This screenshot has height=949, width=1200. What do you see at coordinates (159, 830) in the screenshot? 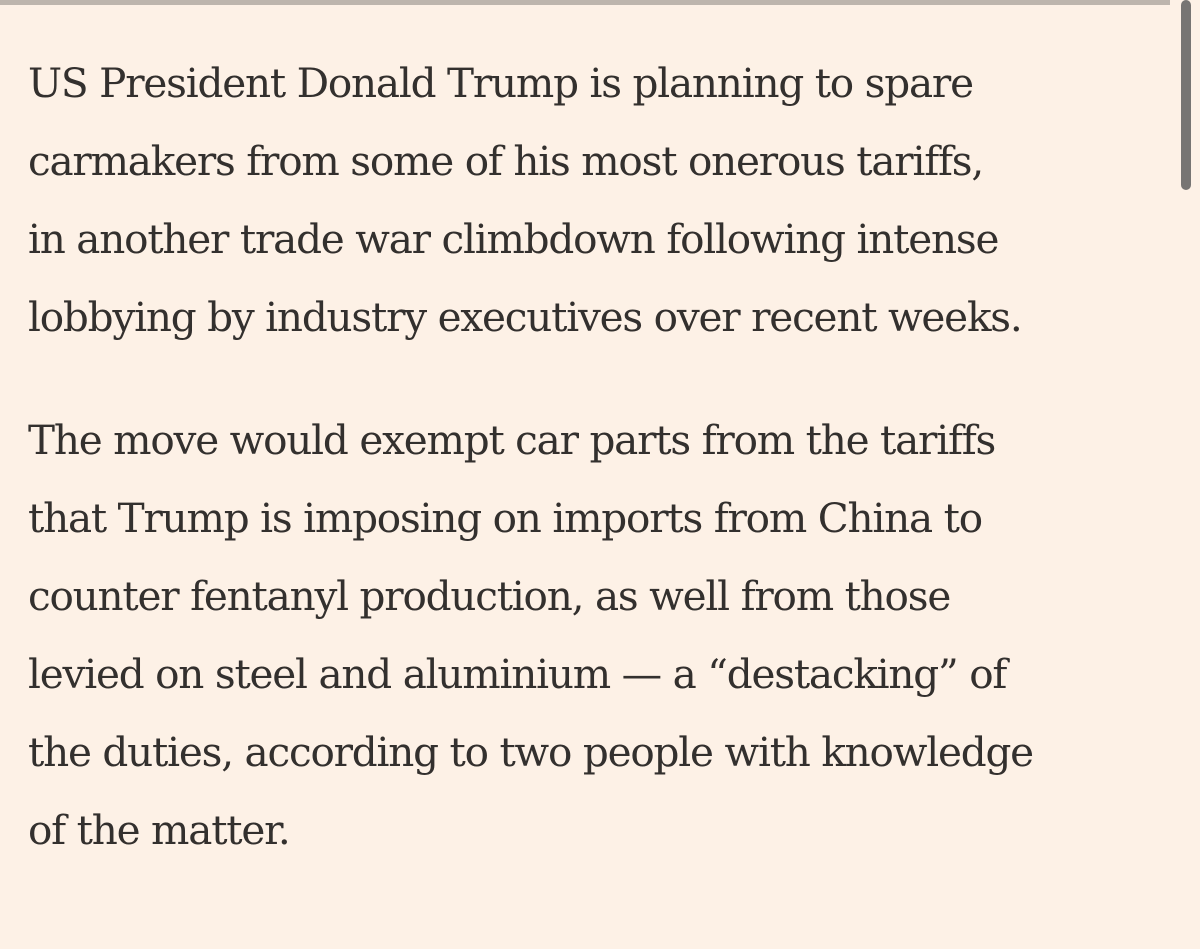
I see `paragraph-2-line-6: of the matter.` at bounding box center [159, 830].